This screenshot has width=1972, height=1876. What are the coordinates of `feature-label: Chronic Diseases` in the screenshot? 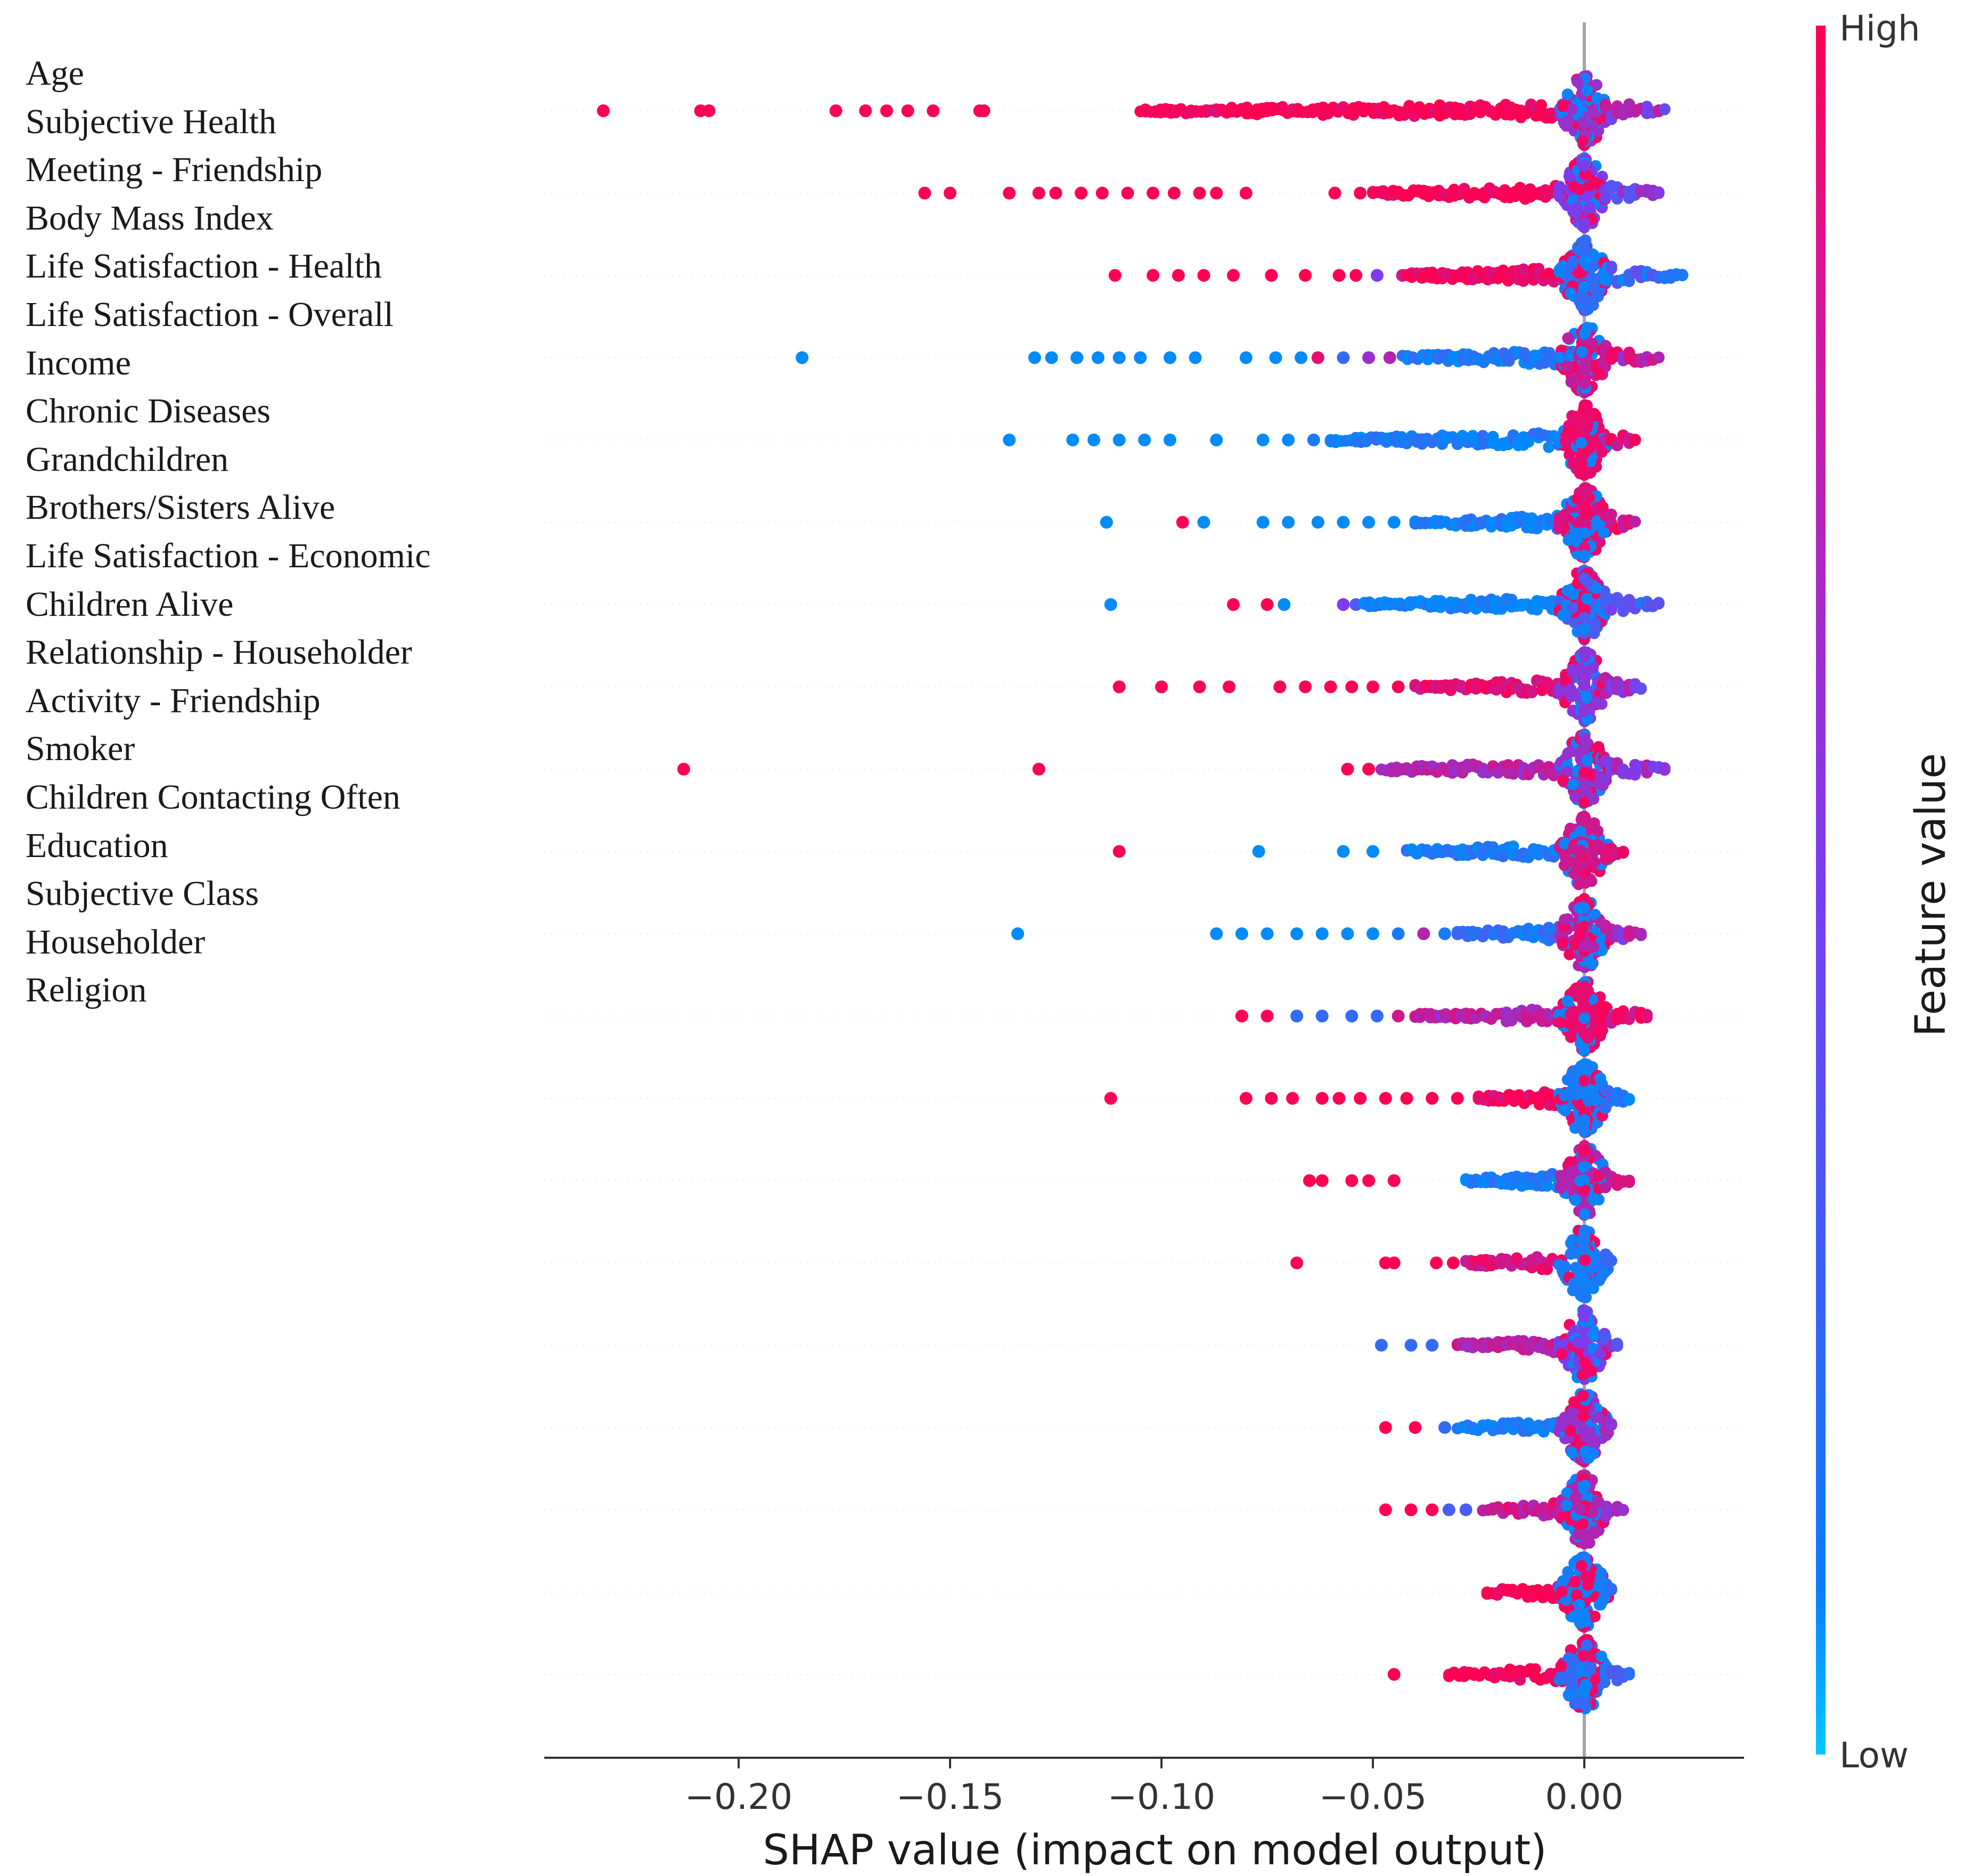 It's located at (148, 411).